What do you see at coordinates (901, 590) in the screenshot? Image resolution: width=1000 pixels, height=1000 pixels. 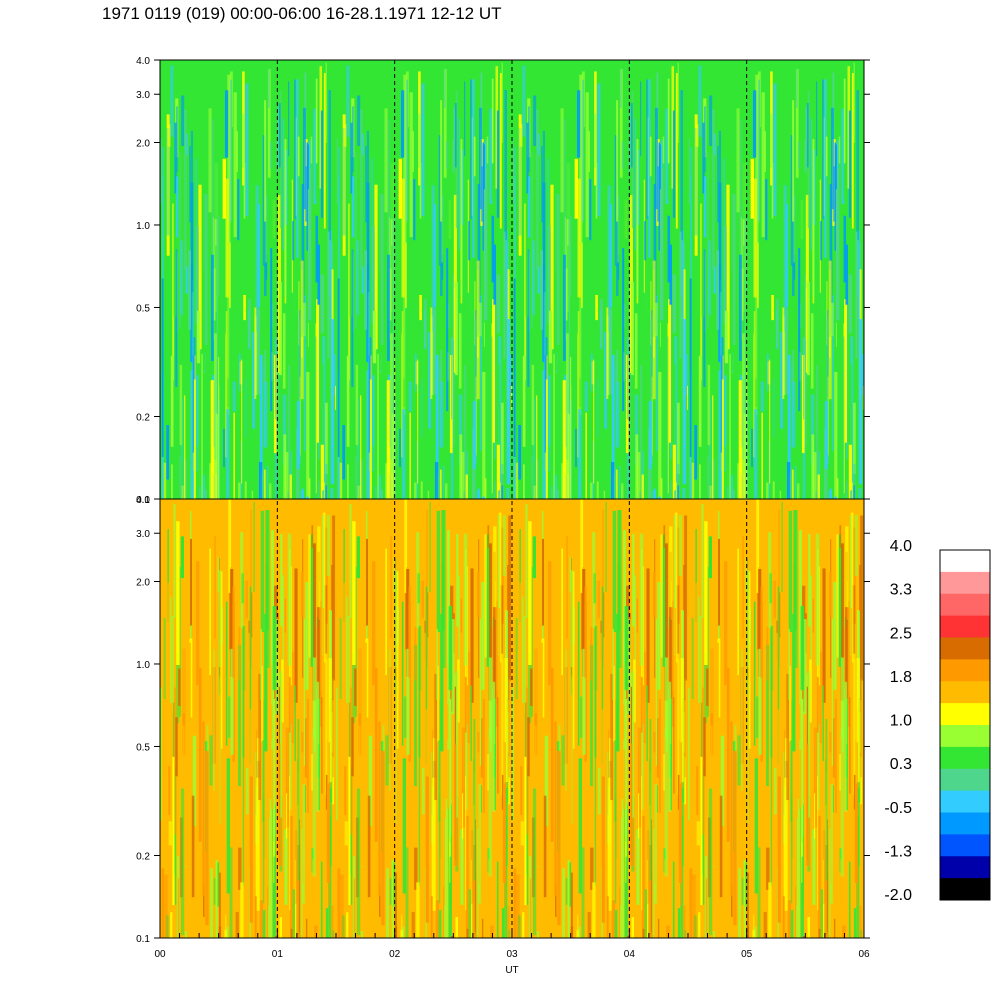 I see `colorbar-label: 3.3` at bounding box center [901, 590].